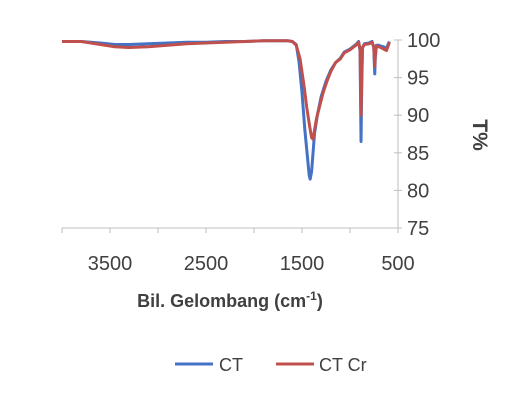 The image size is (512, 396). Describe the element at coordinates (423, 41) in the screenshot. I see `y-tick-label: 100` at that location.